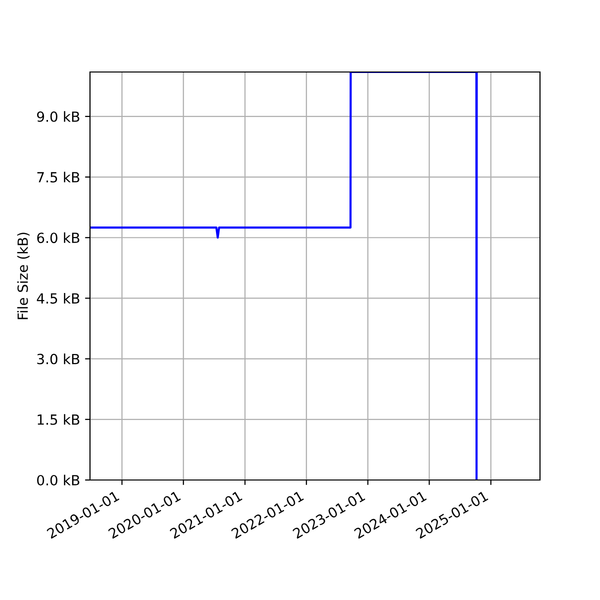 The height and width of the screenshot is (600, 600). I want to click on y-tick-label: 3.0 kB, so click(58, 359).